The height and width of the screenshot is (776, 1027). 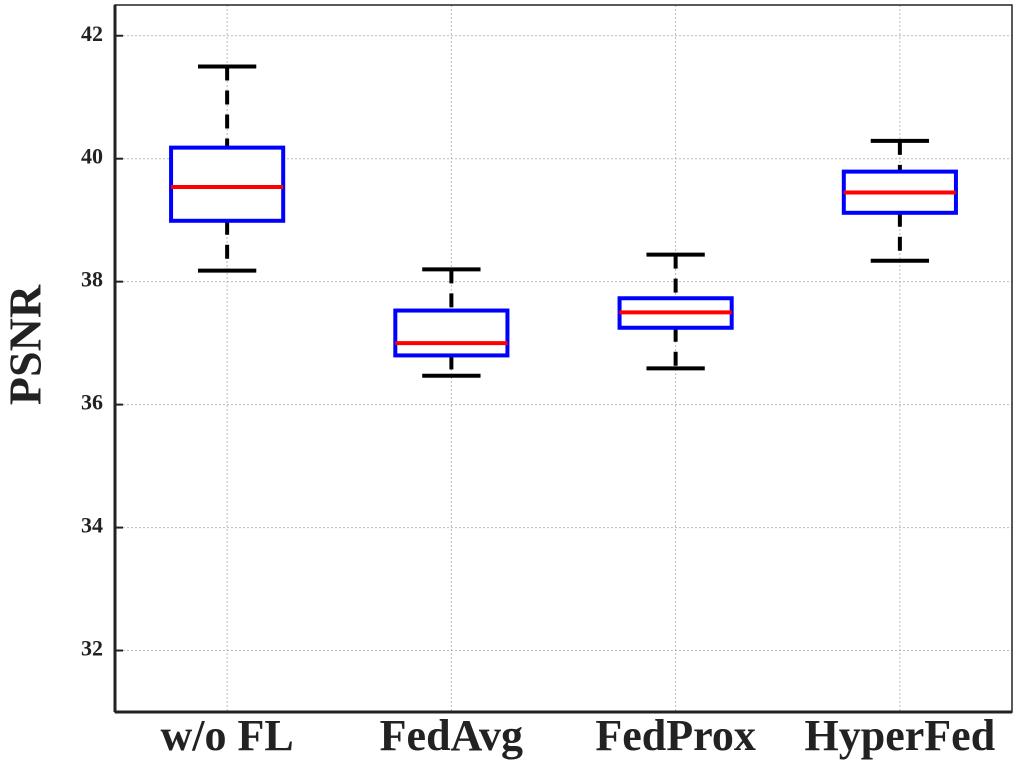 I want to click on x-tick-label: FedAvg, so click(x=451, y=735).